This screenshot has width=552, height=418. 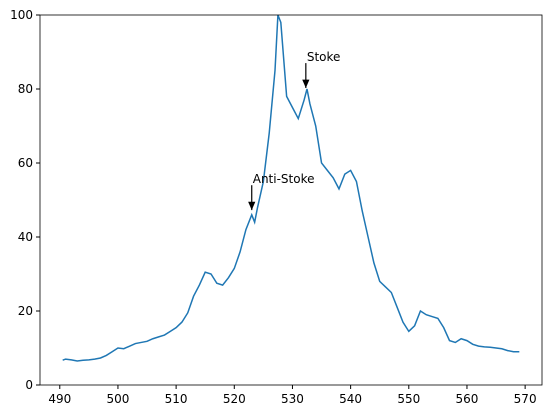 What do you see at coordinates (234, 399) in the screenshot?
I see `x-tick-label: 520` at bounding box center [234, 399].